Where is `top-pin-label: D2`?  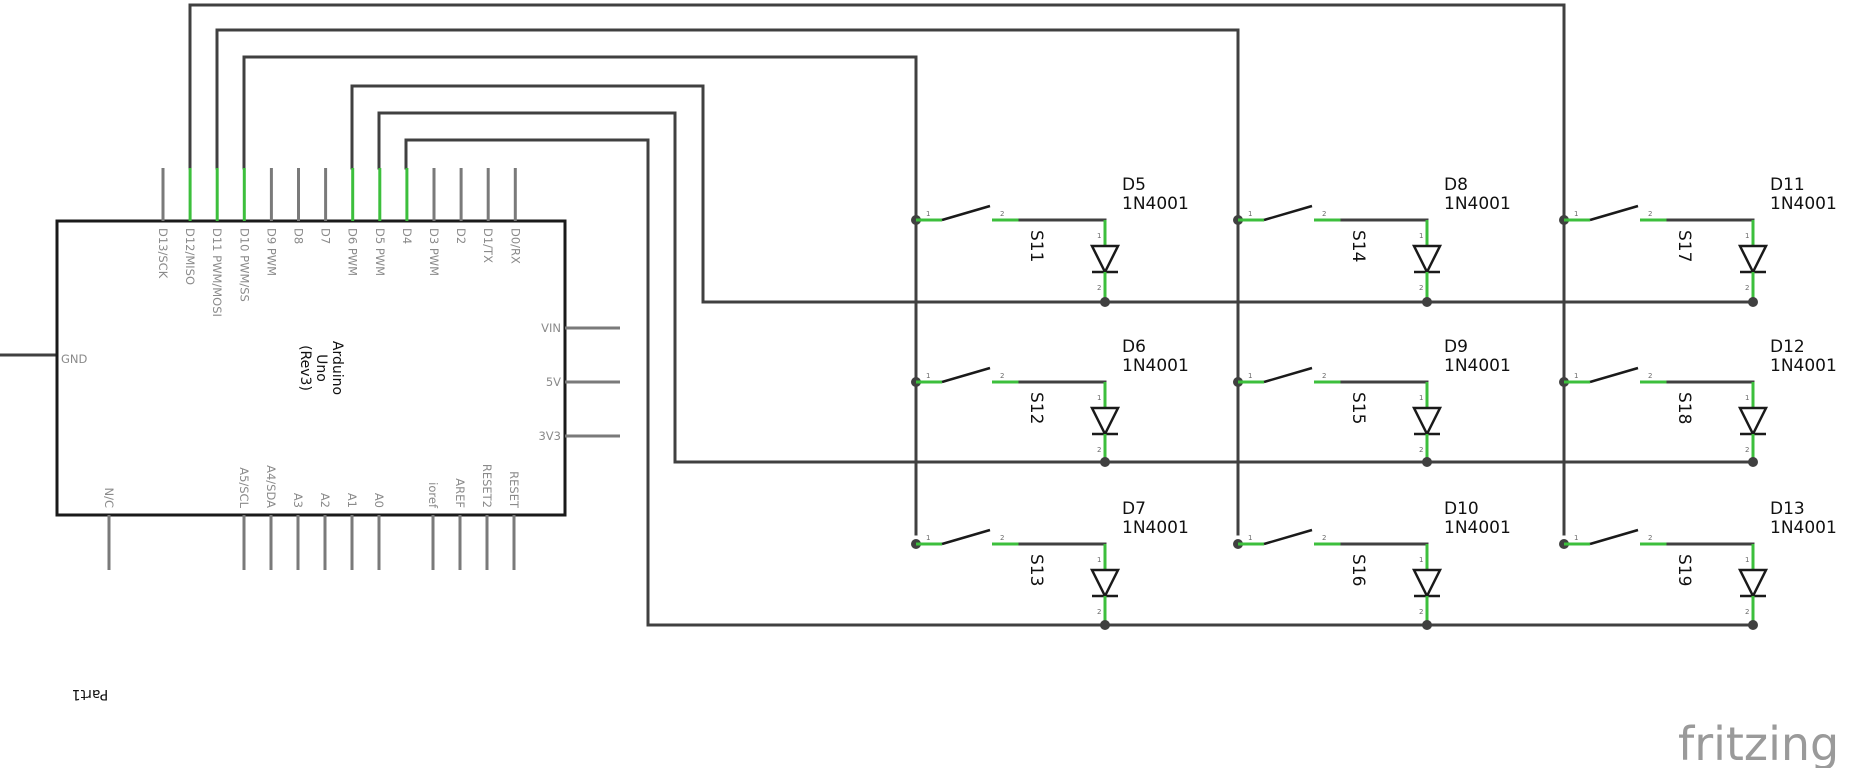
top-pin-label: D2 is located at coordinates (461, 236).